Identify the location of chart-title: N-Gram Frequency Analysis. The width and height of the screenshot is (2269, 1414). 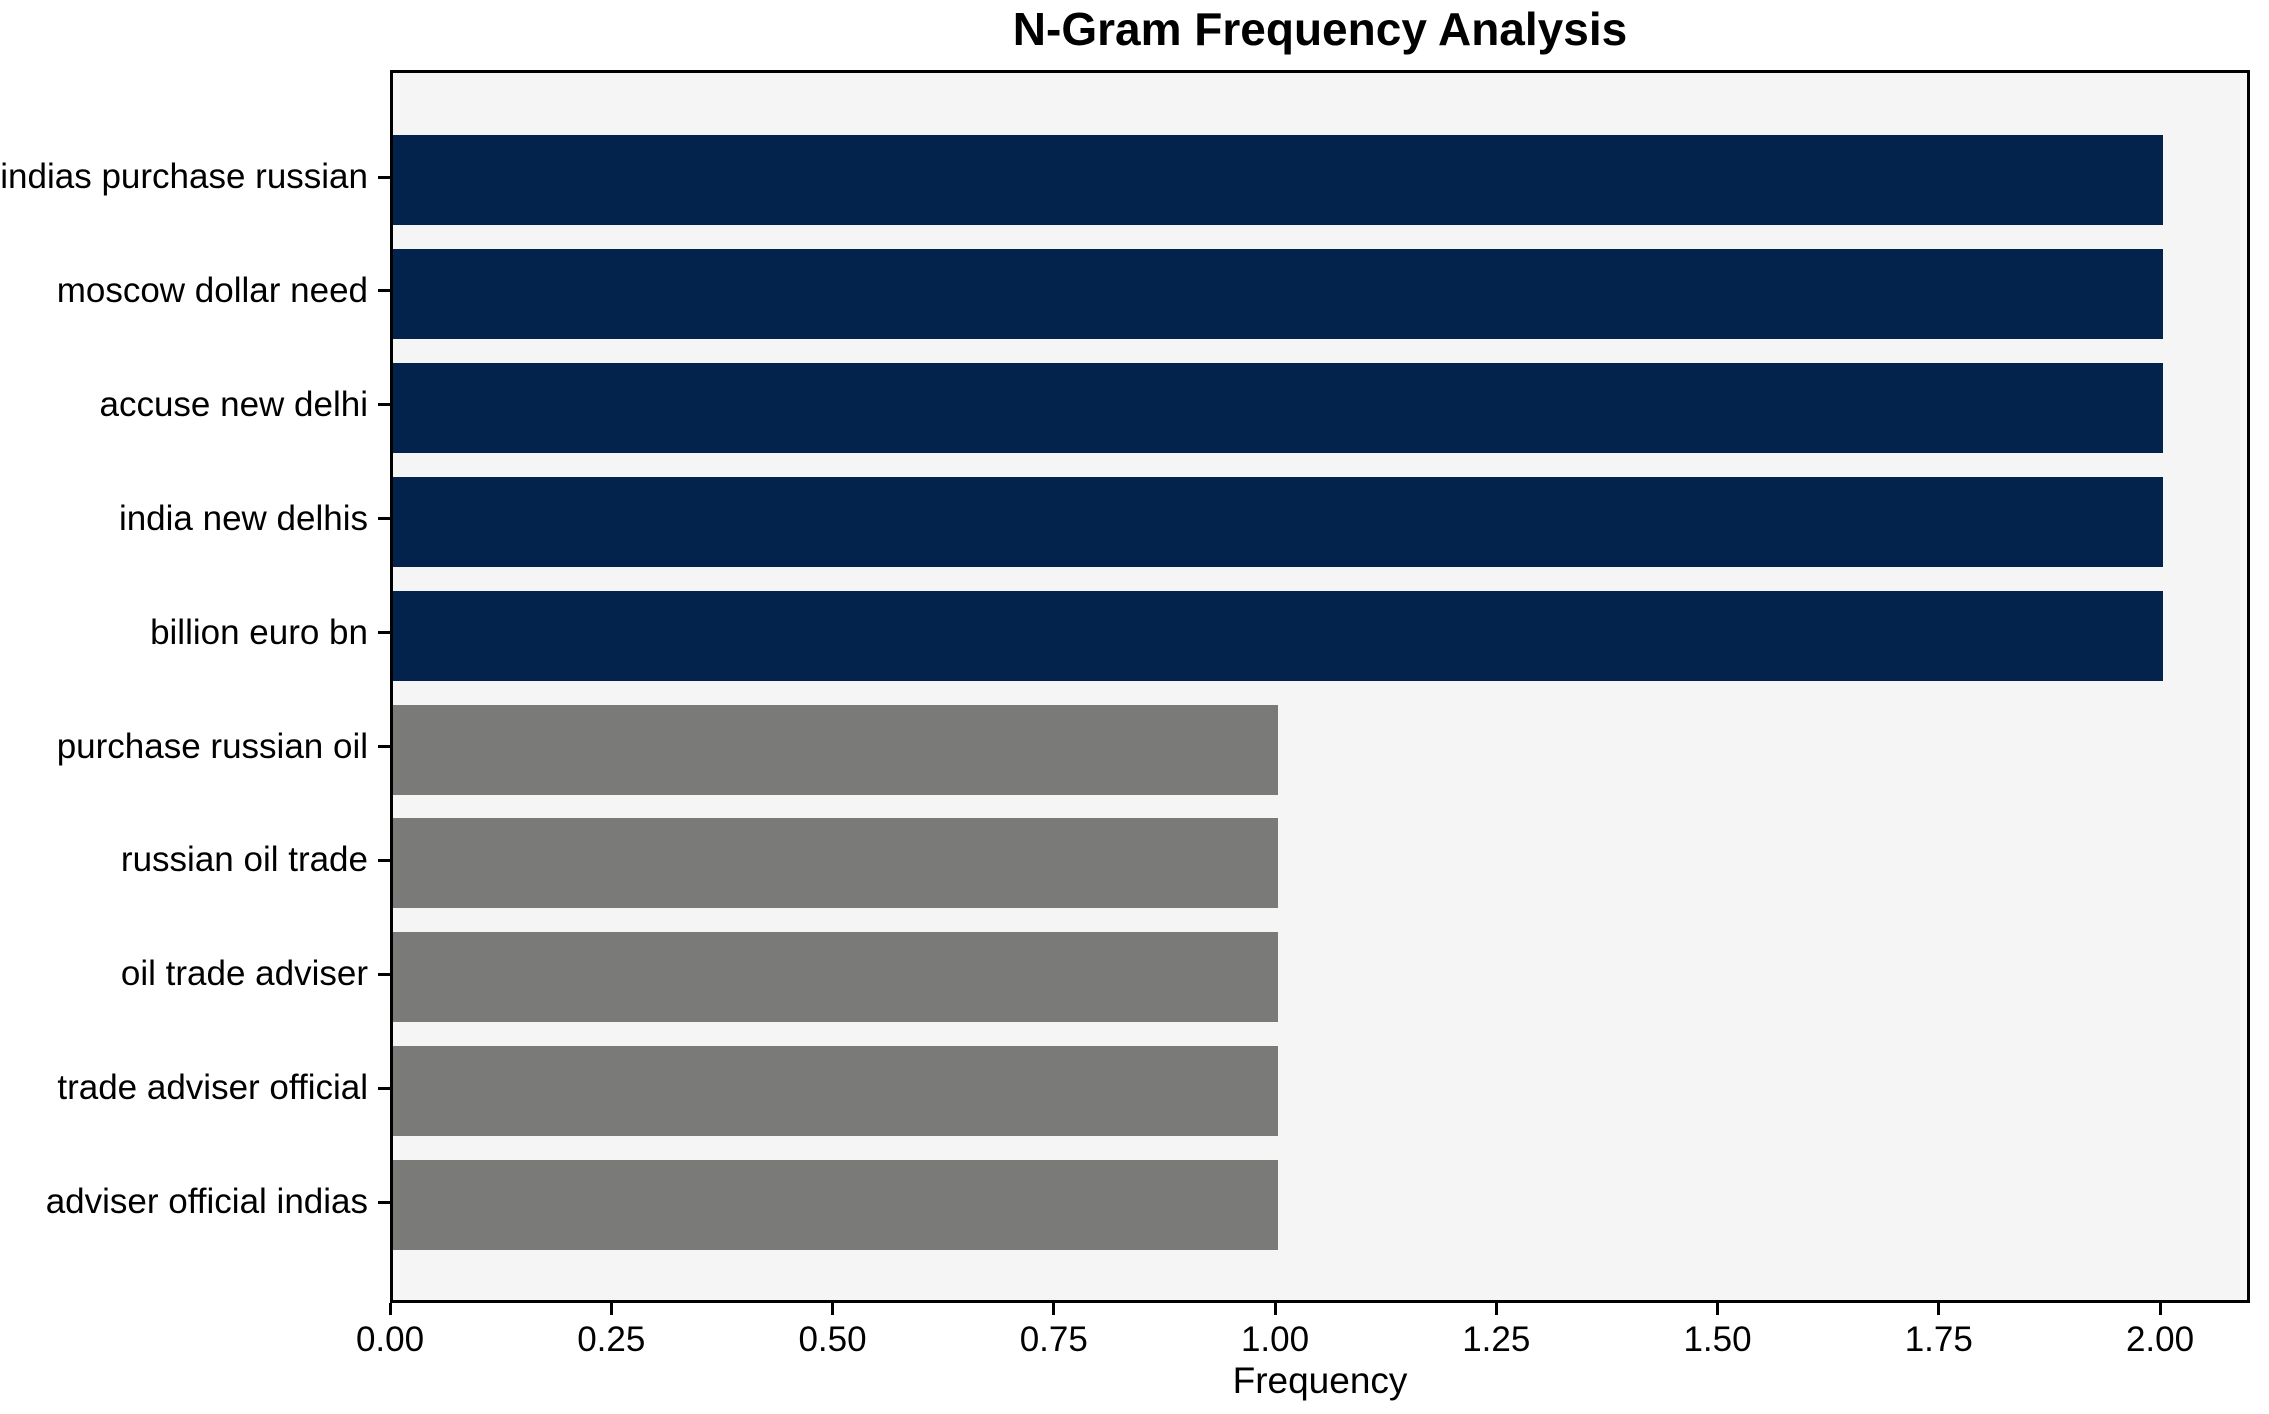
(1320, 29).